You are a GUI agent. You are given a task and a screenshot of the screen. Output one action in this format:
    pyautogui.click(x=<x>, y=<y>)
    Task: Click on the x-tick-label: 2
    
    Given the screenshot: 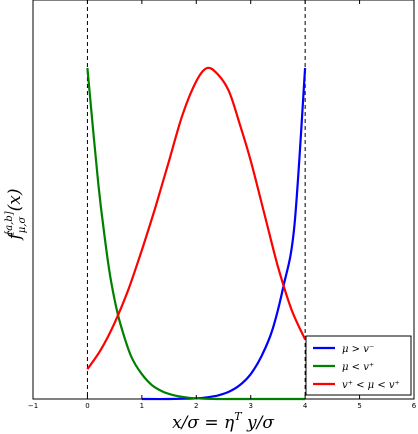 What is the action you would take?
    pyautogui.click(x=196, y=406)
    